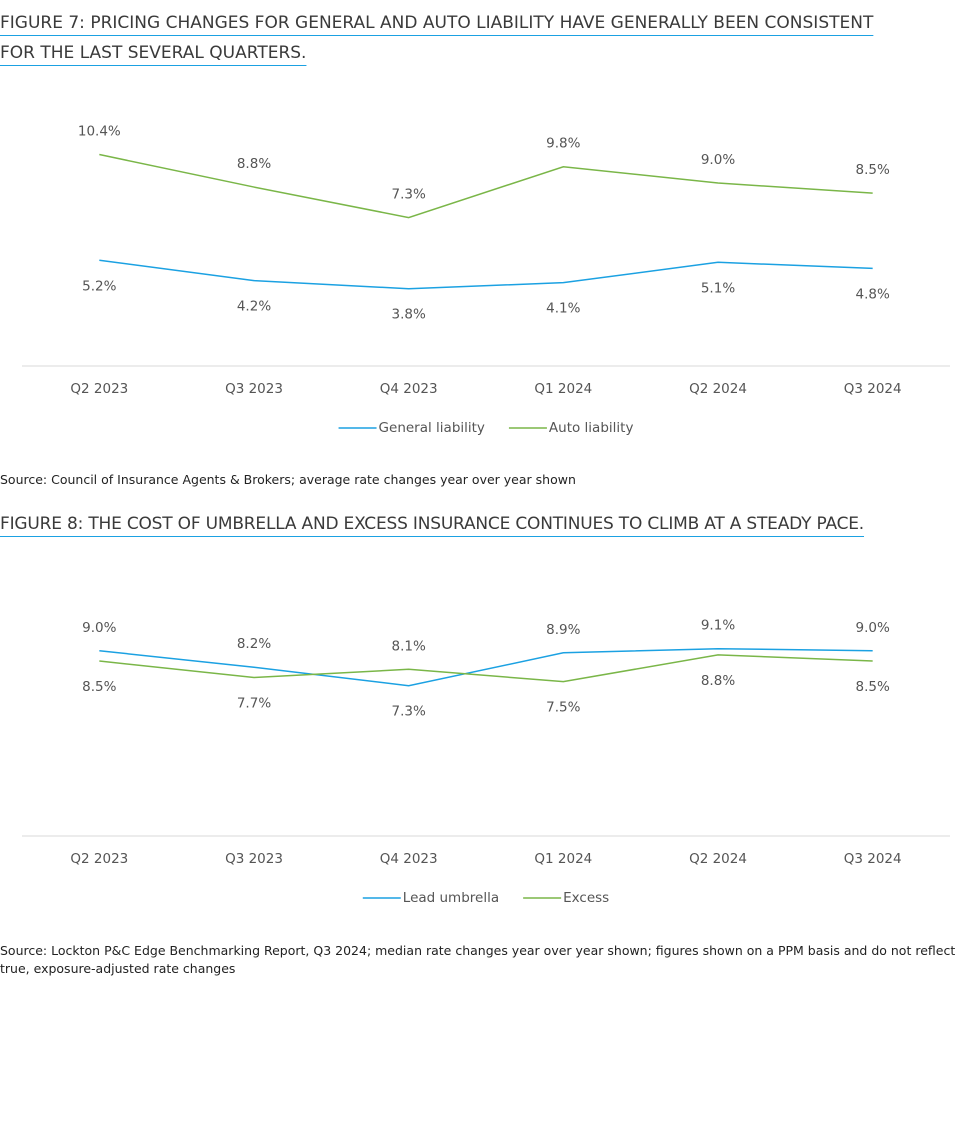 The width and height of the screenshot is (972, 1124). Describe the element at coordinates (563, 708) in the screenshot. I see `data-label: 7.5%` at that location.